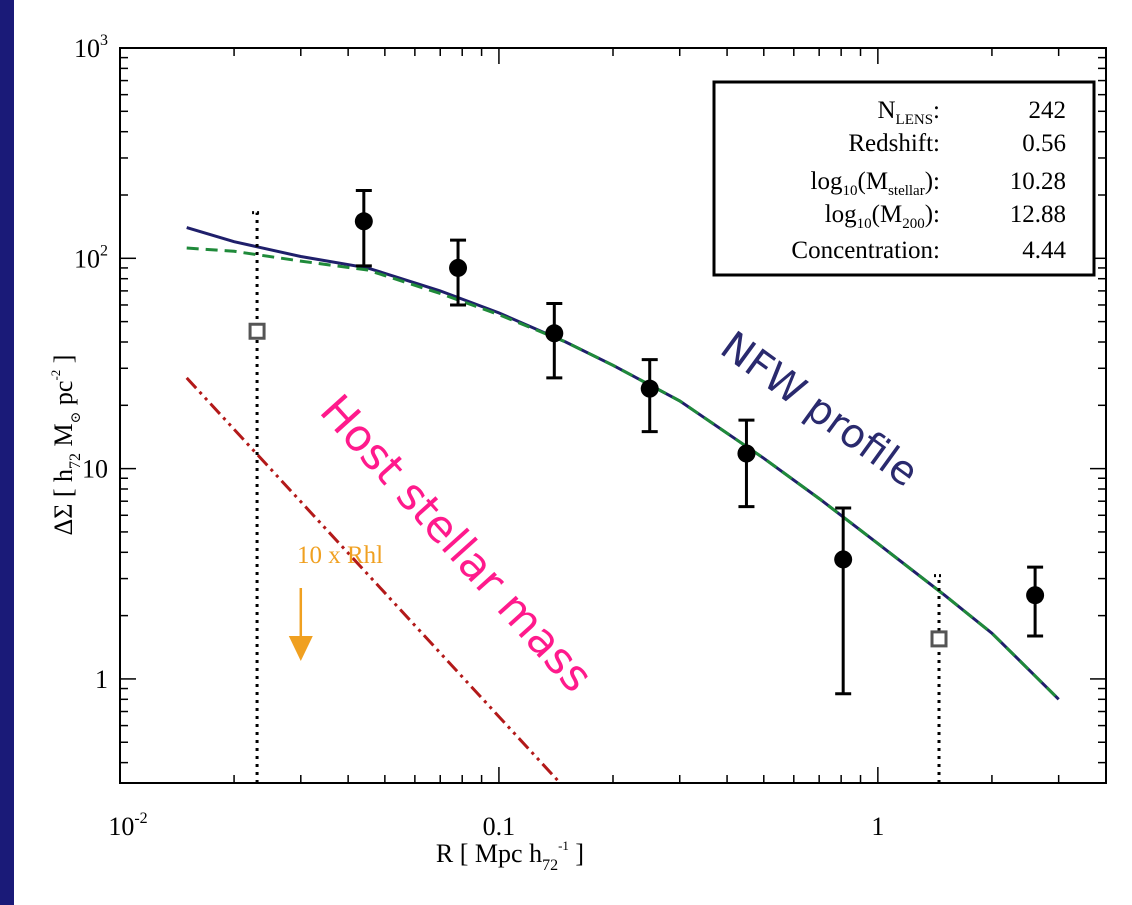 The width and height of the screenshot is (1132, 905). What do you see at coordinates (882, 216) in the screenshot?
I see `legend-label-m200: log10(M200):` at bounding box center [882, 216].